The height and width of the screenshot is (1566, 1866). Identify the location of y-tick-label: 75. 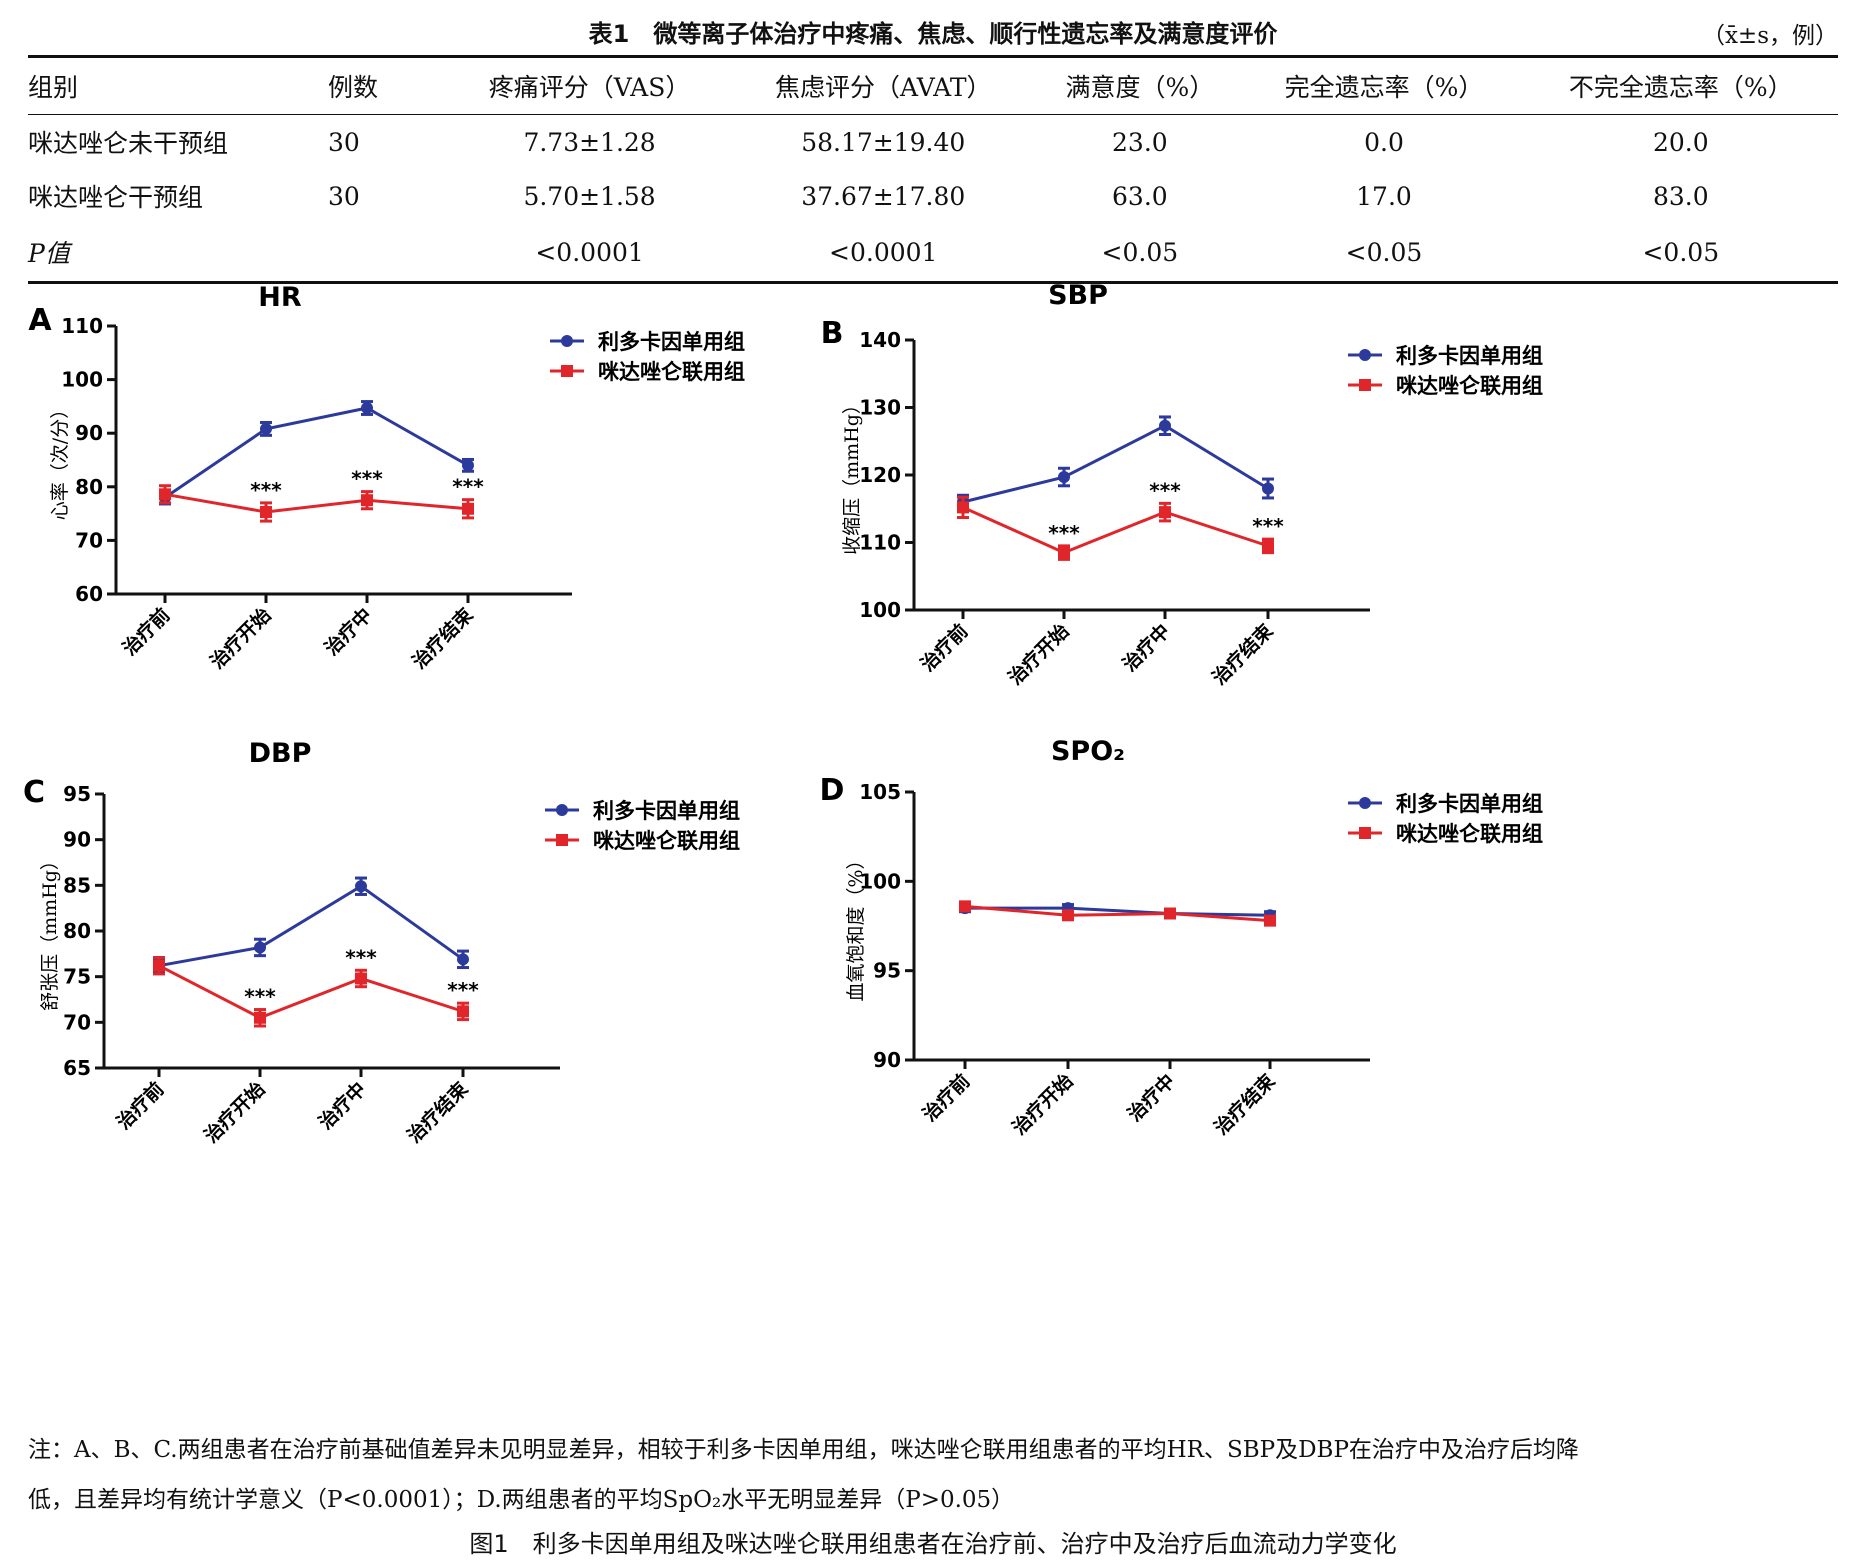
(77, 977).